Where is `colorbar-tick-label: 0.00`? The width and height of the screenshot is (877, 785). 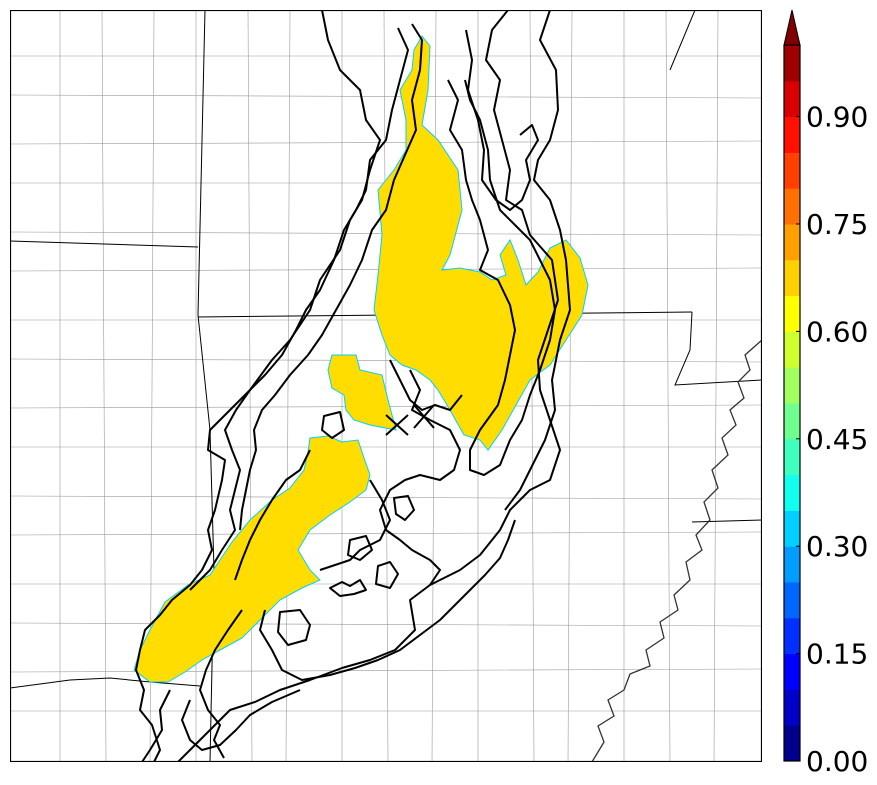
colorbar-tick-label: 0.00 is located at coordinates (837, 761).